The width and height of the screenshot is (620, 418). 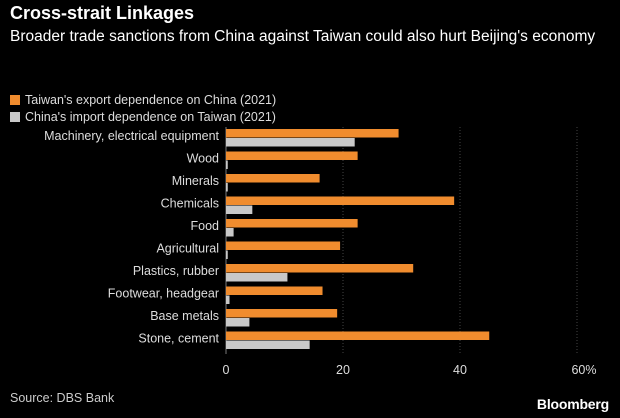 I want to click on category-label: Footwear, headgear, so click(x=163, y=294).